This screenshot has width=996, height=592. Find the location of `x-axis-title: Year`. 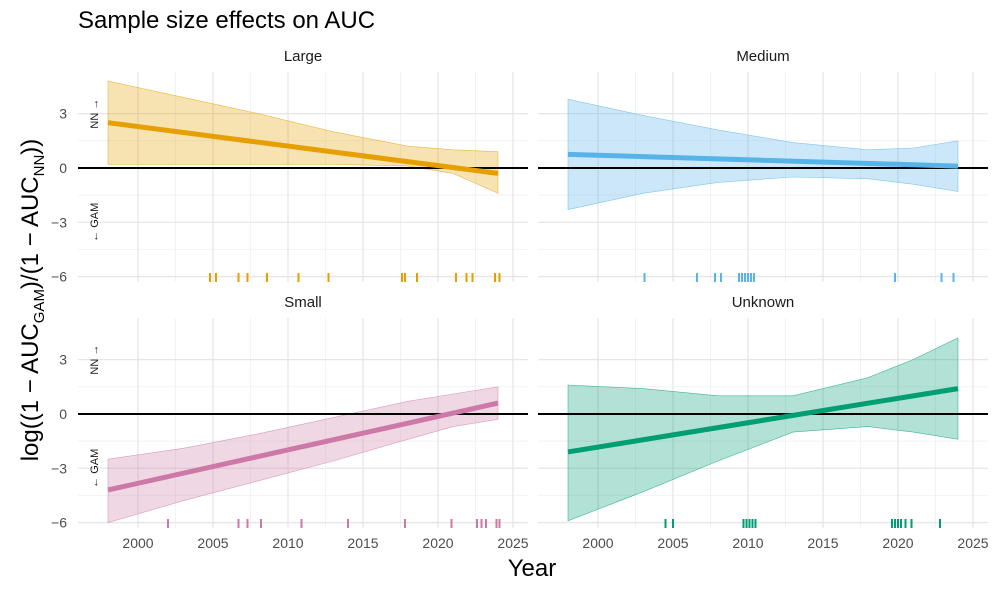

x-axis-title: Year is located at coordinates (532, 568).